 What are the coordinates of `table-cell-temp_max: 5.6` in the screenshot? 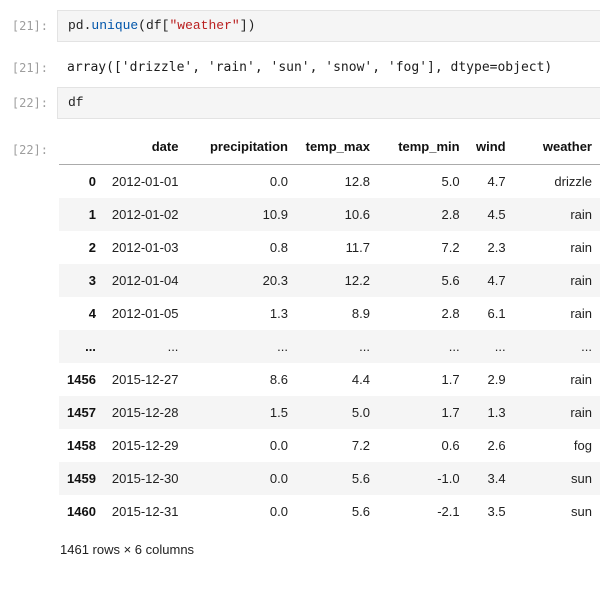 It's located at (360, 478).